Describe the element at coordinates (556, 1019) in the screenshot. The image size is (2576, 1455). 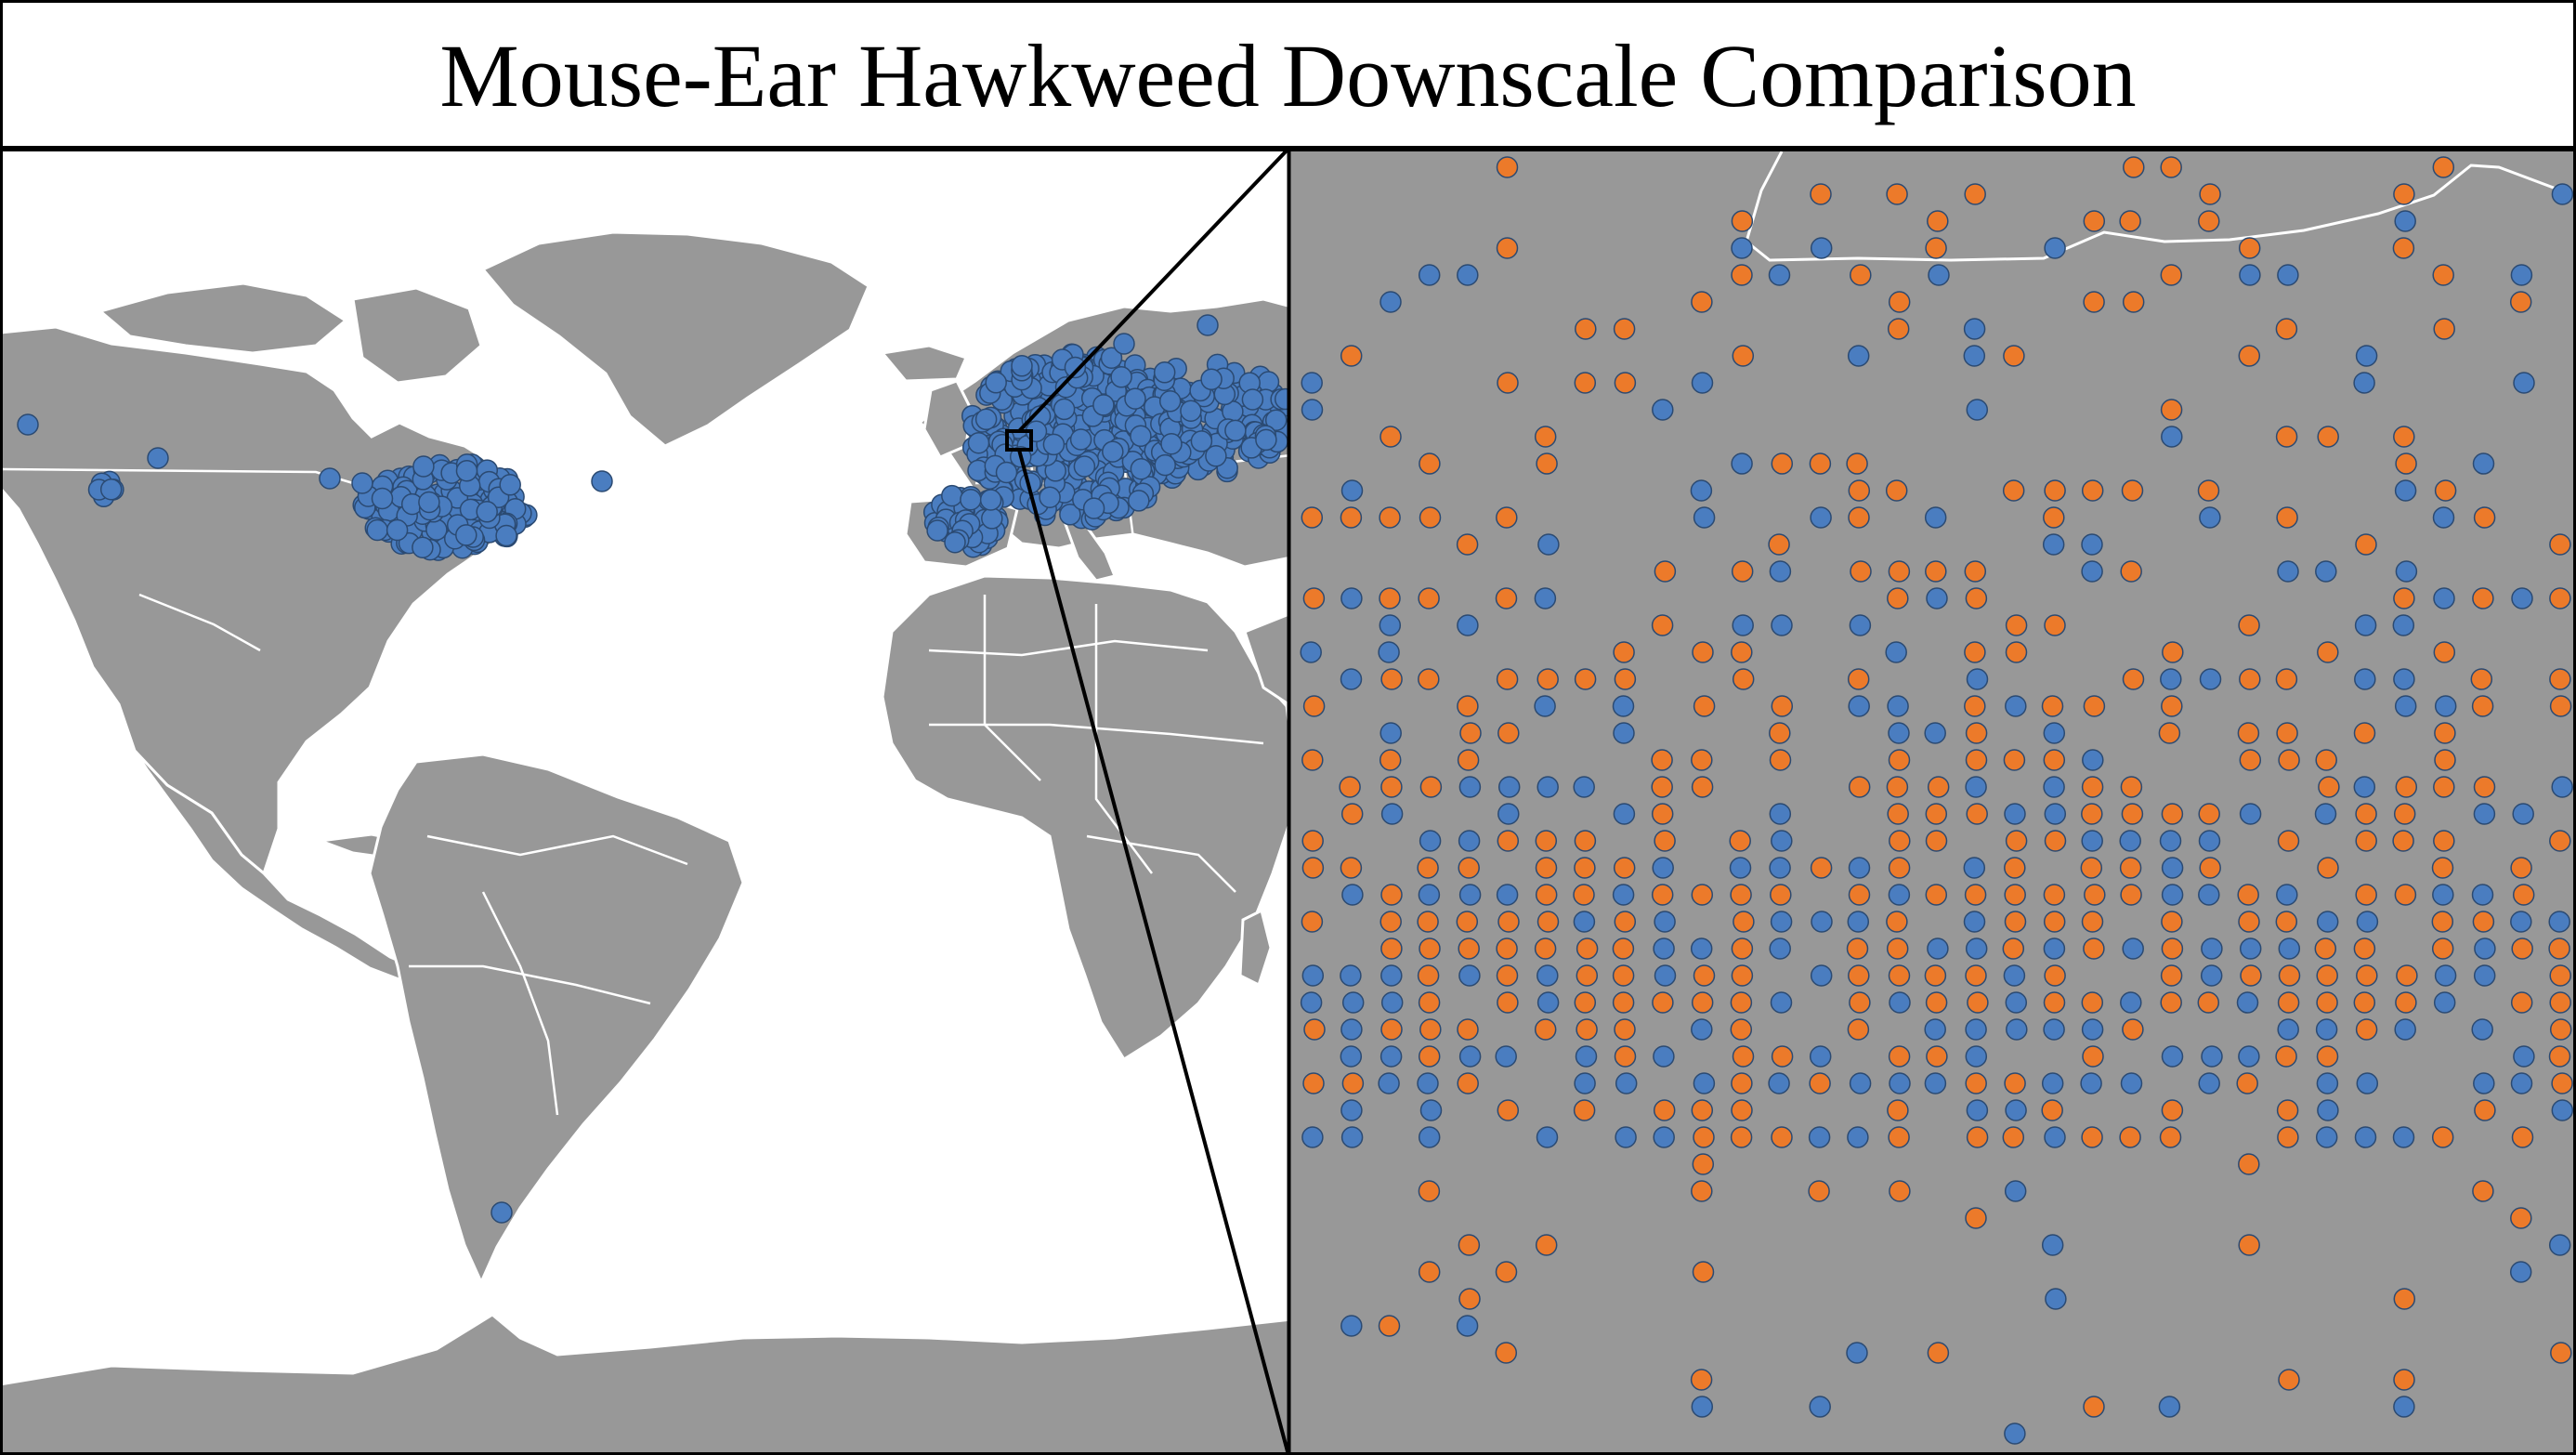
I see `south-america-landmass` at that location.